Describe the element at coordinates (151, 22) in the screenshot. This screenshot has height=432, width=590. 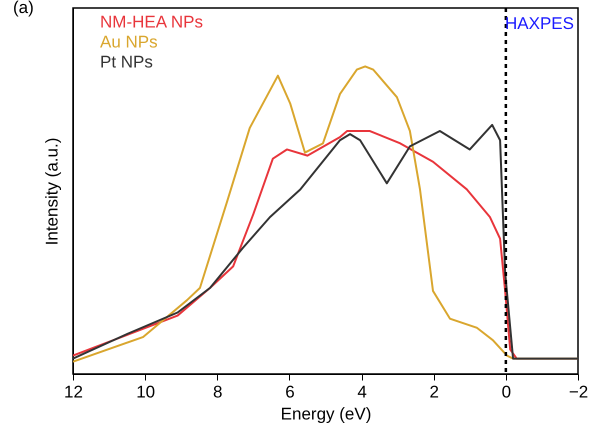
I see `text: NM-HEA NPs` at that location.